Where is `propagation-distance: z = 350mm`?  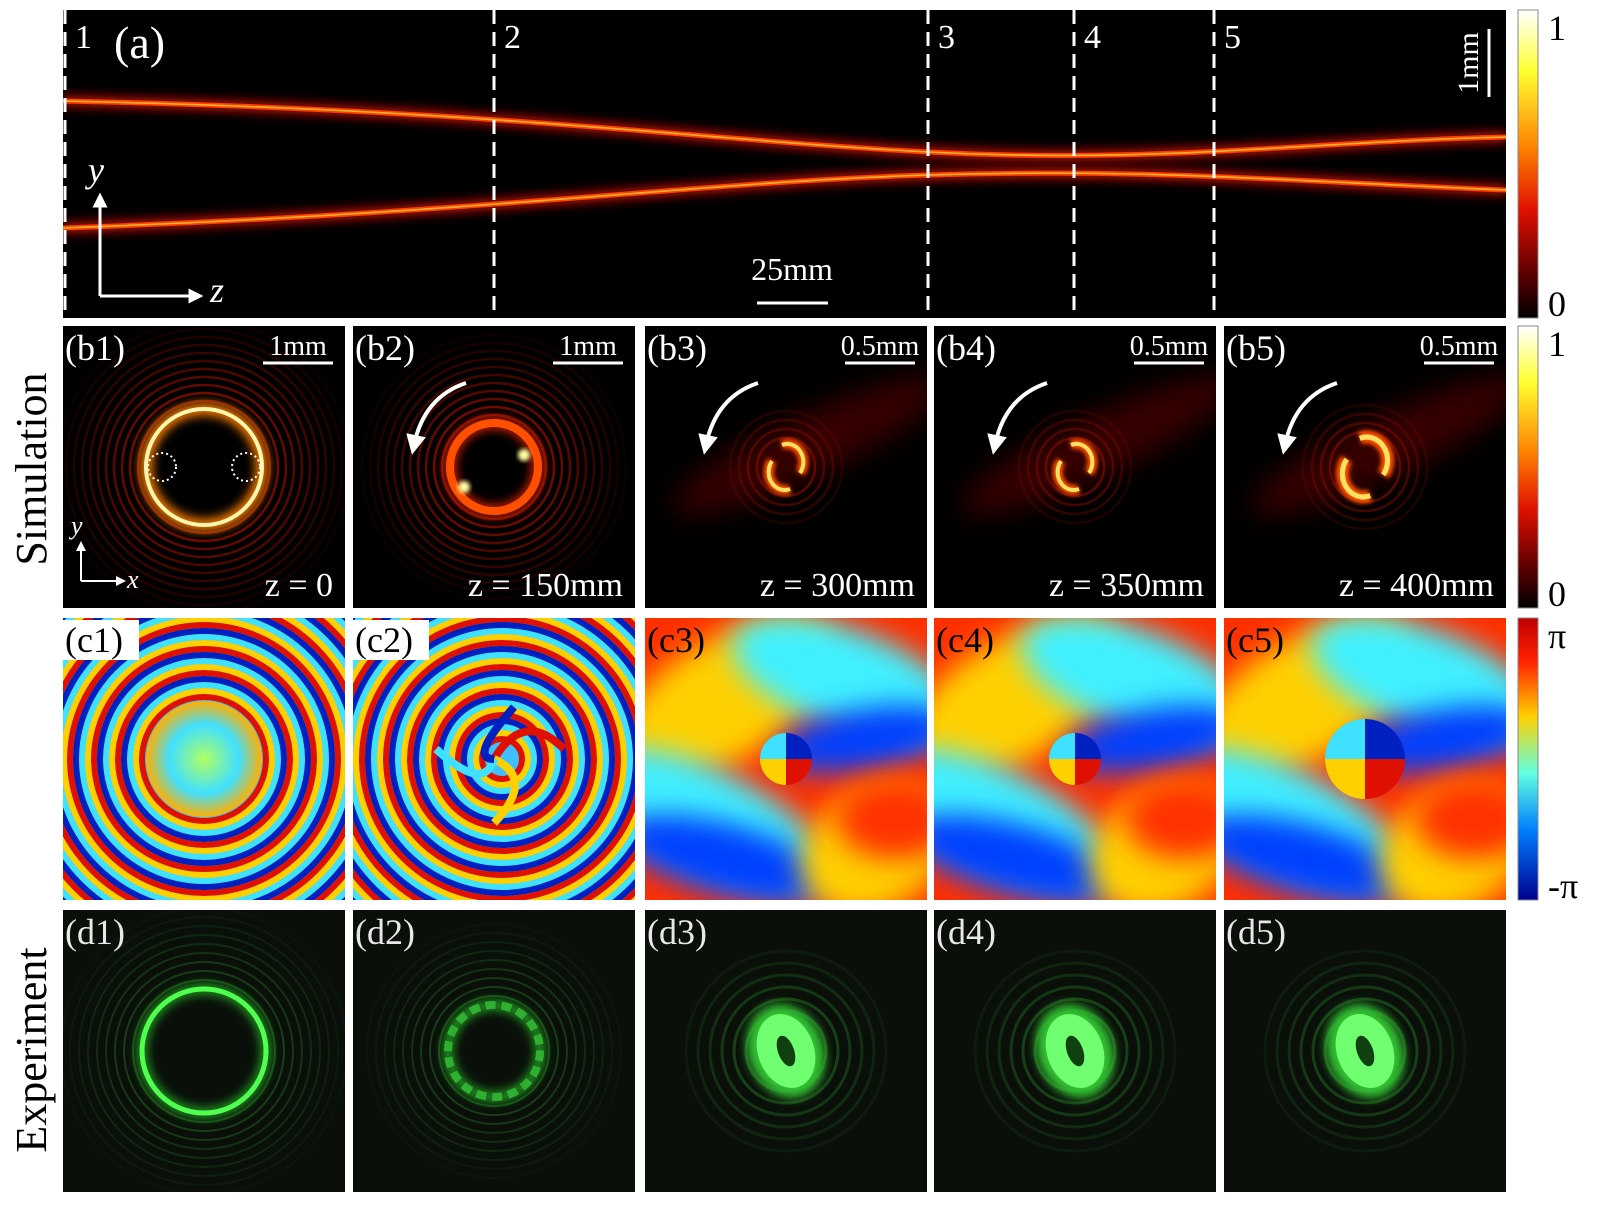
propagation-distance: z = 350mm is located at coordinates (1126, 585).